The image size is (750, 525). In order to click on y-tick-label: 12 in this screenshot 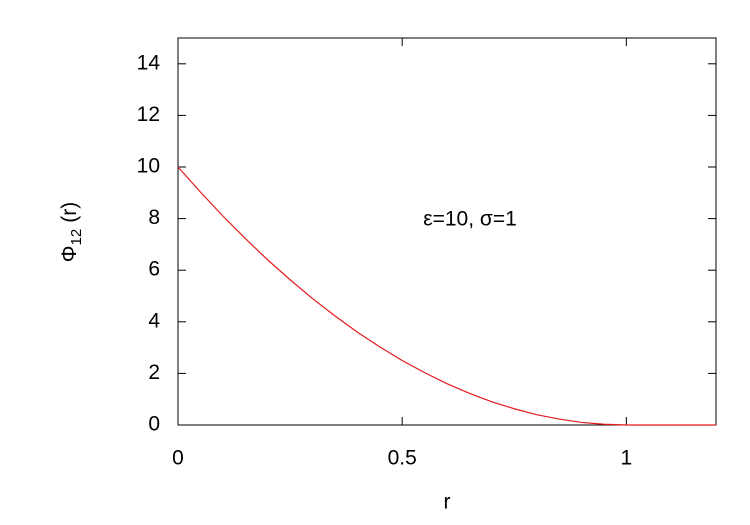, I will do `click(148, 114)`.